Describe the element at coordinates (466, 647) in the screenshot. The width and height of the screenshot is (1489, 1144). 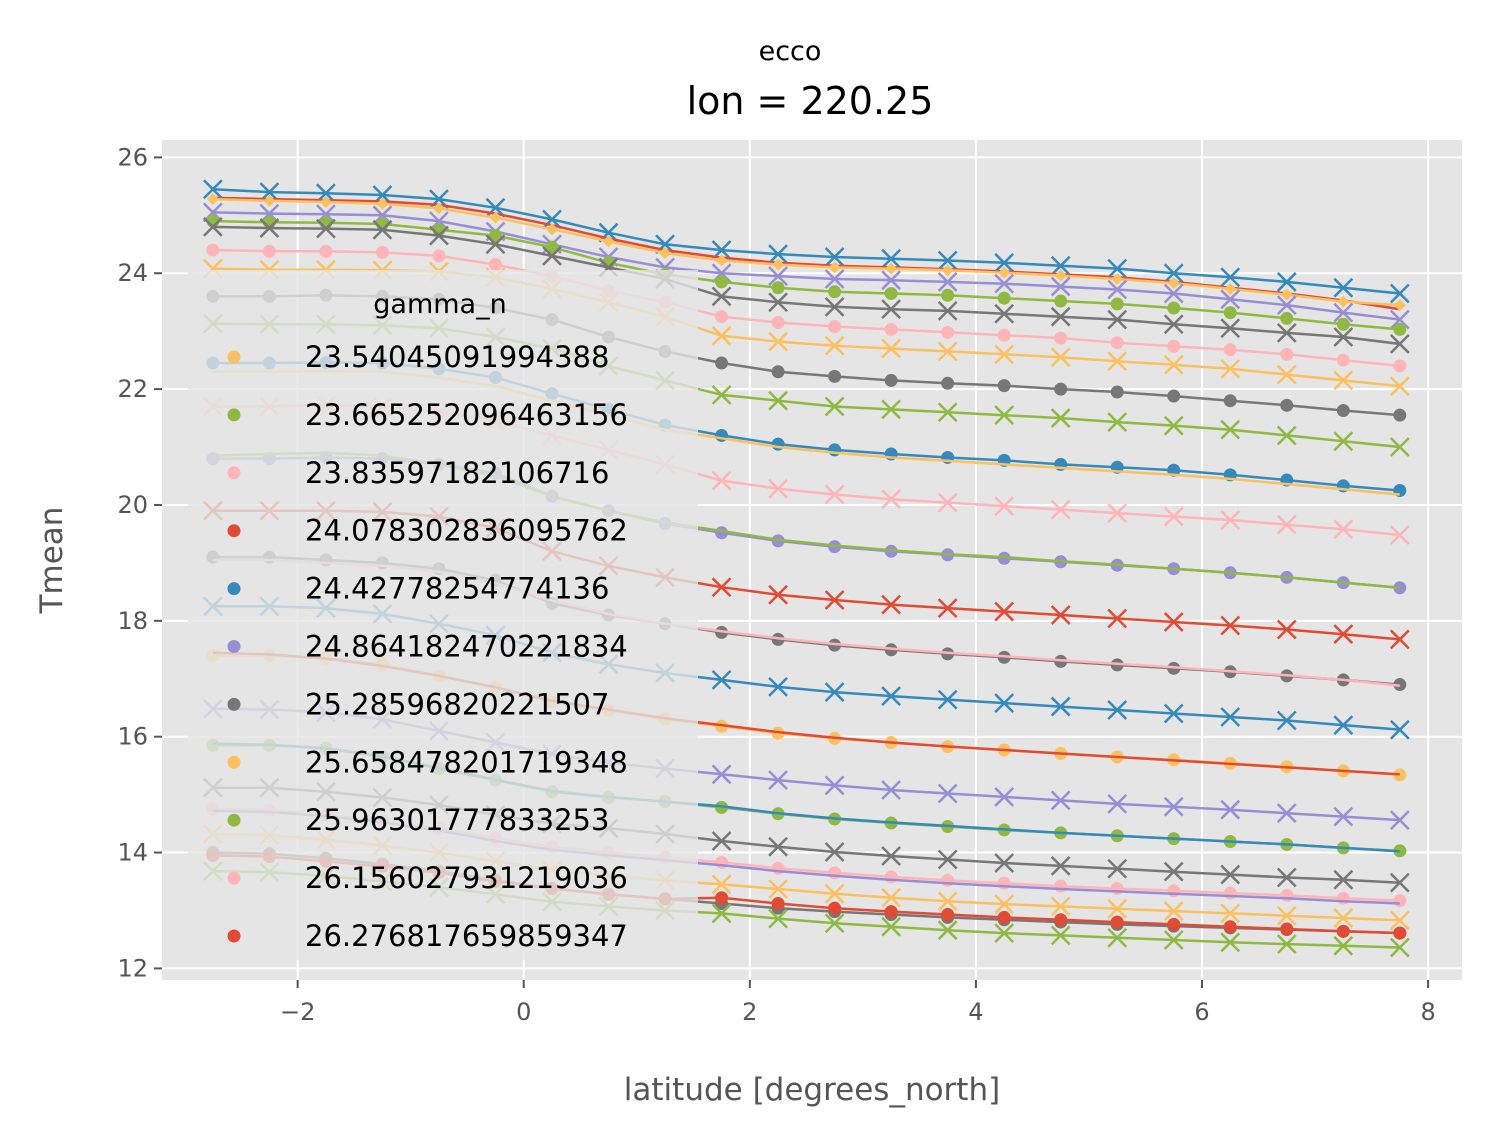
I see `legend-label: 24.864182470221834` at that location.